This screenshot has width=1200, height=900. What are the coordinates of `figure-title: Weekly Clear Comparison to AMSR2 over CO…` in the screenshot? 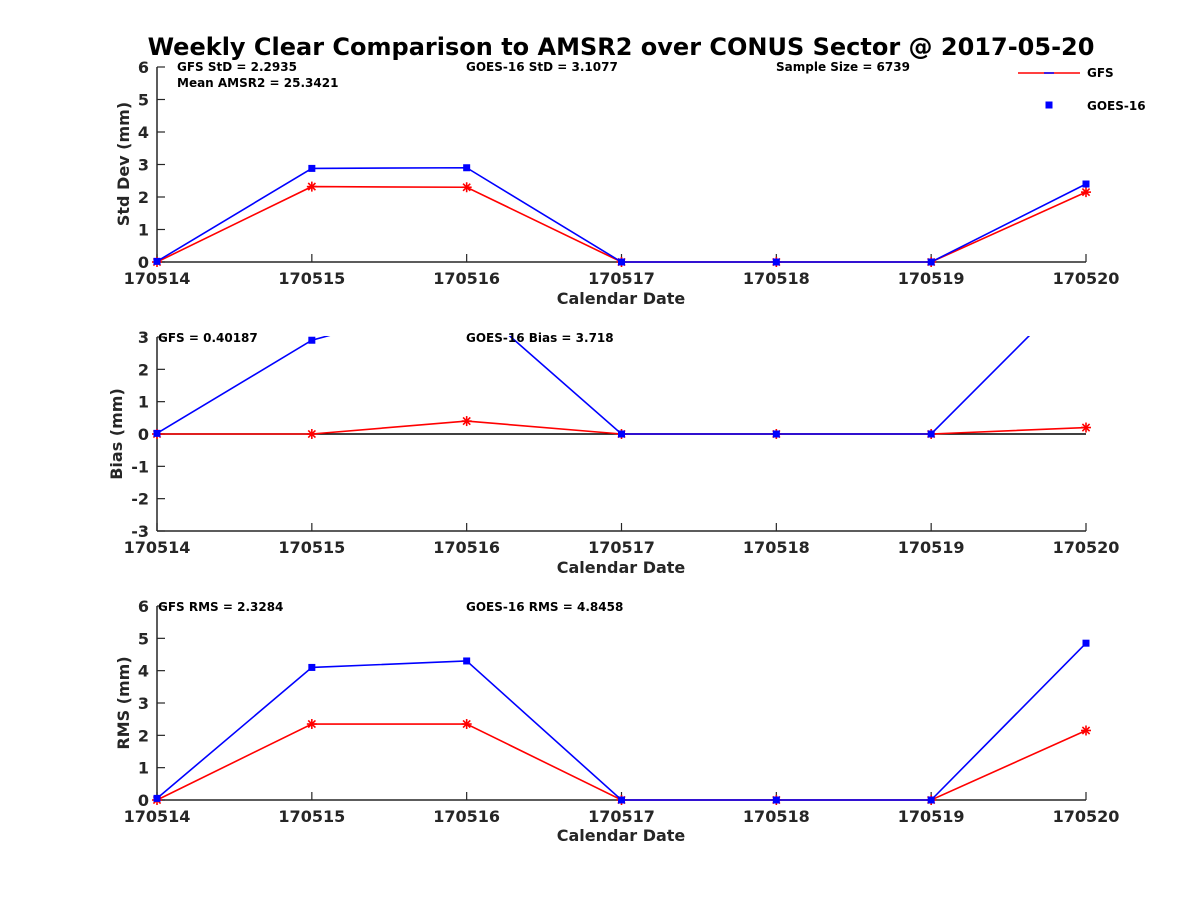 It's located at (621, 47).